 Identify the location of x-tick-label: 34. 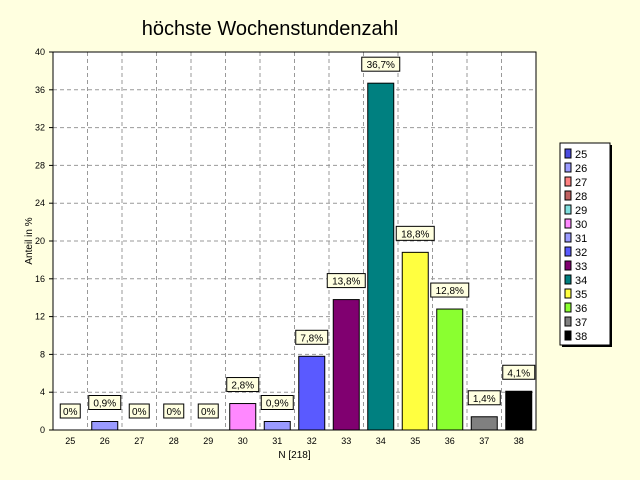
(381, 441).